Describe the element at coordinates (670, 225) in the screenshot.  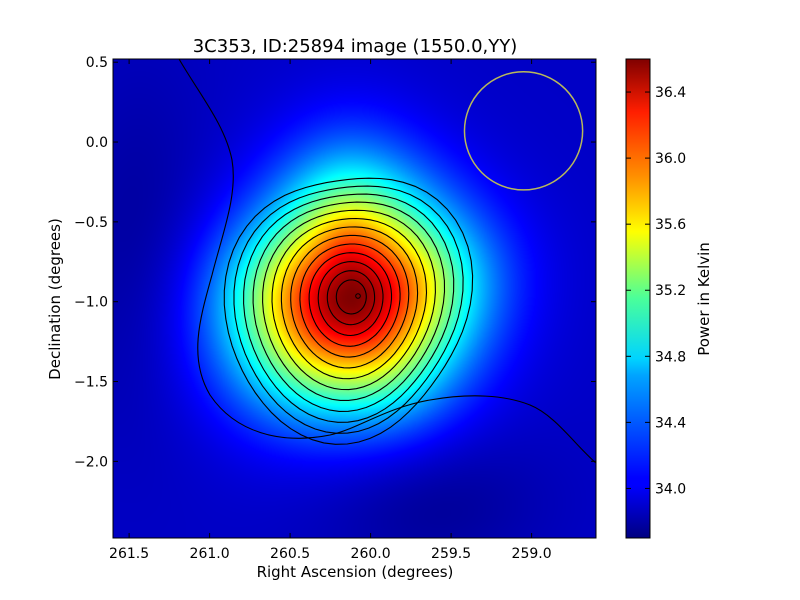
I see `colorbar-tick-label: 35.6` at that location.